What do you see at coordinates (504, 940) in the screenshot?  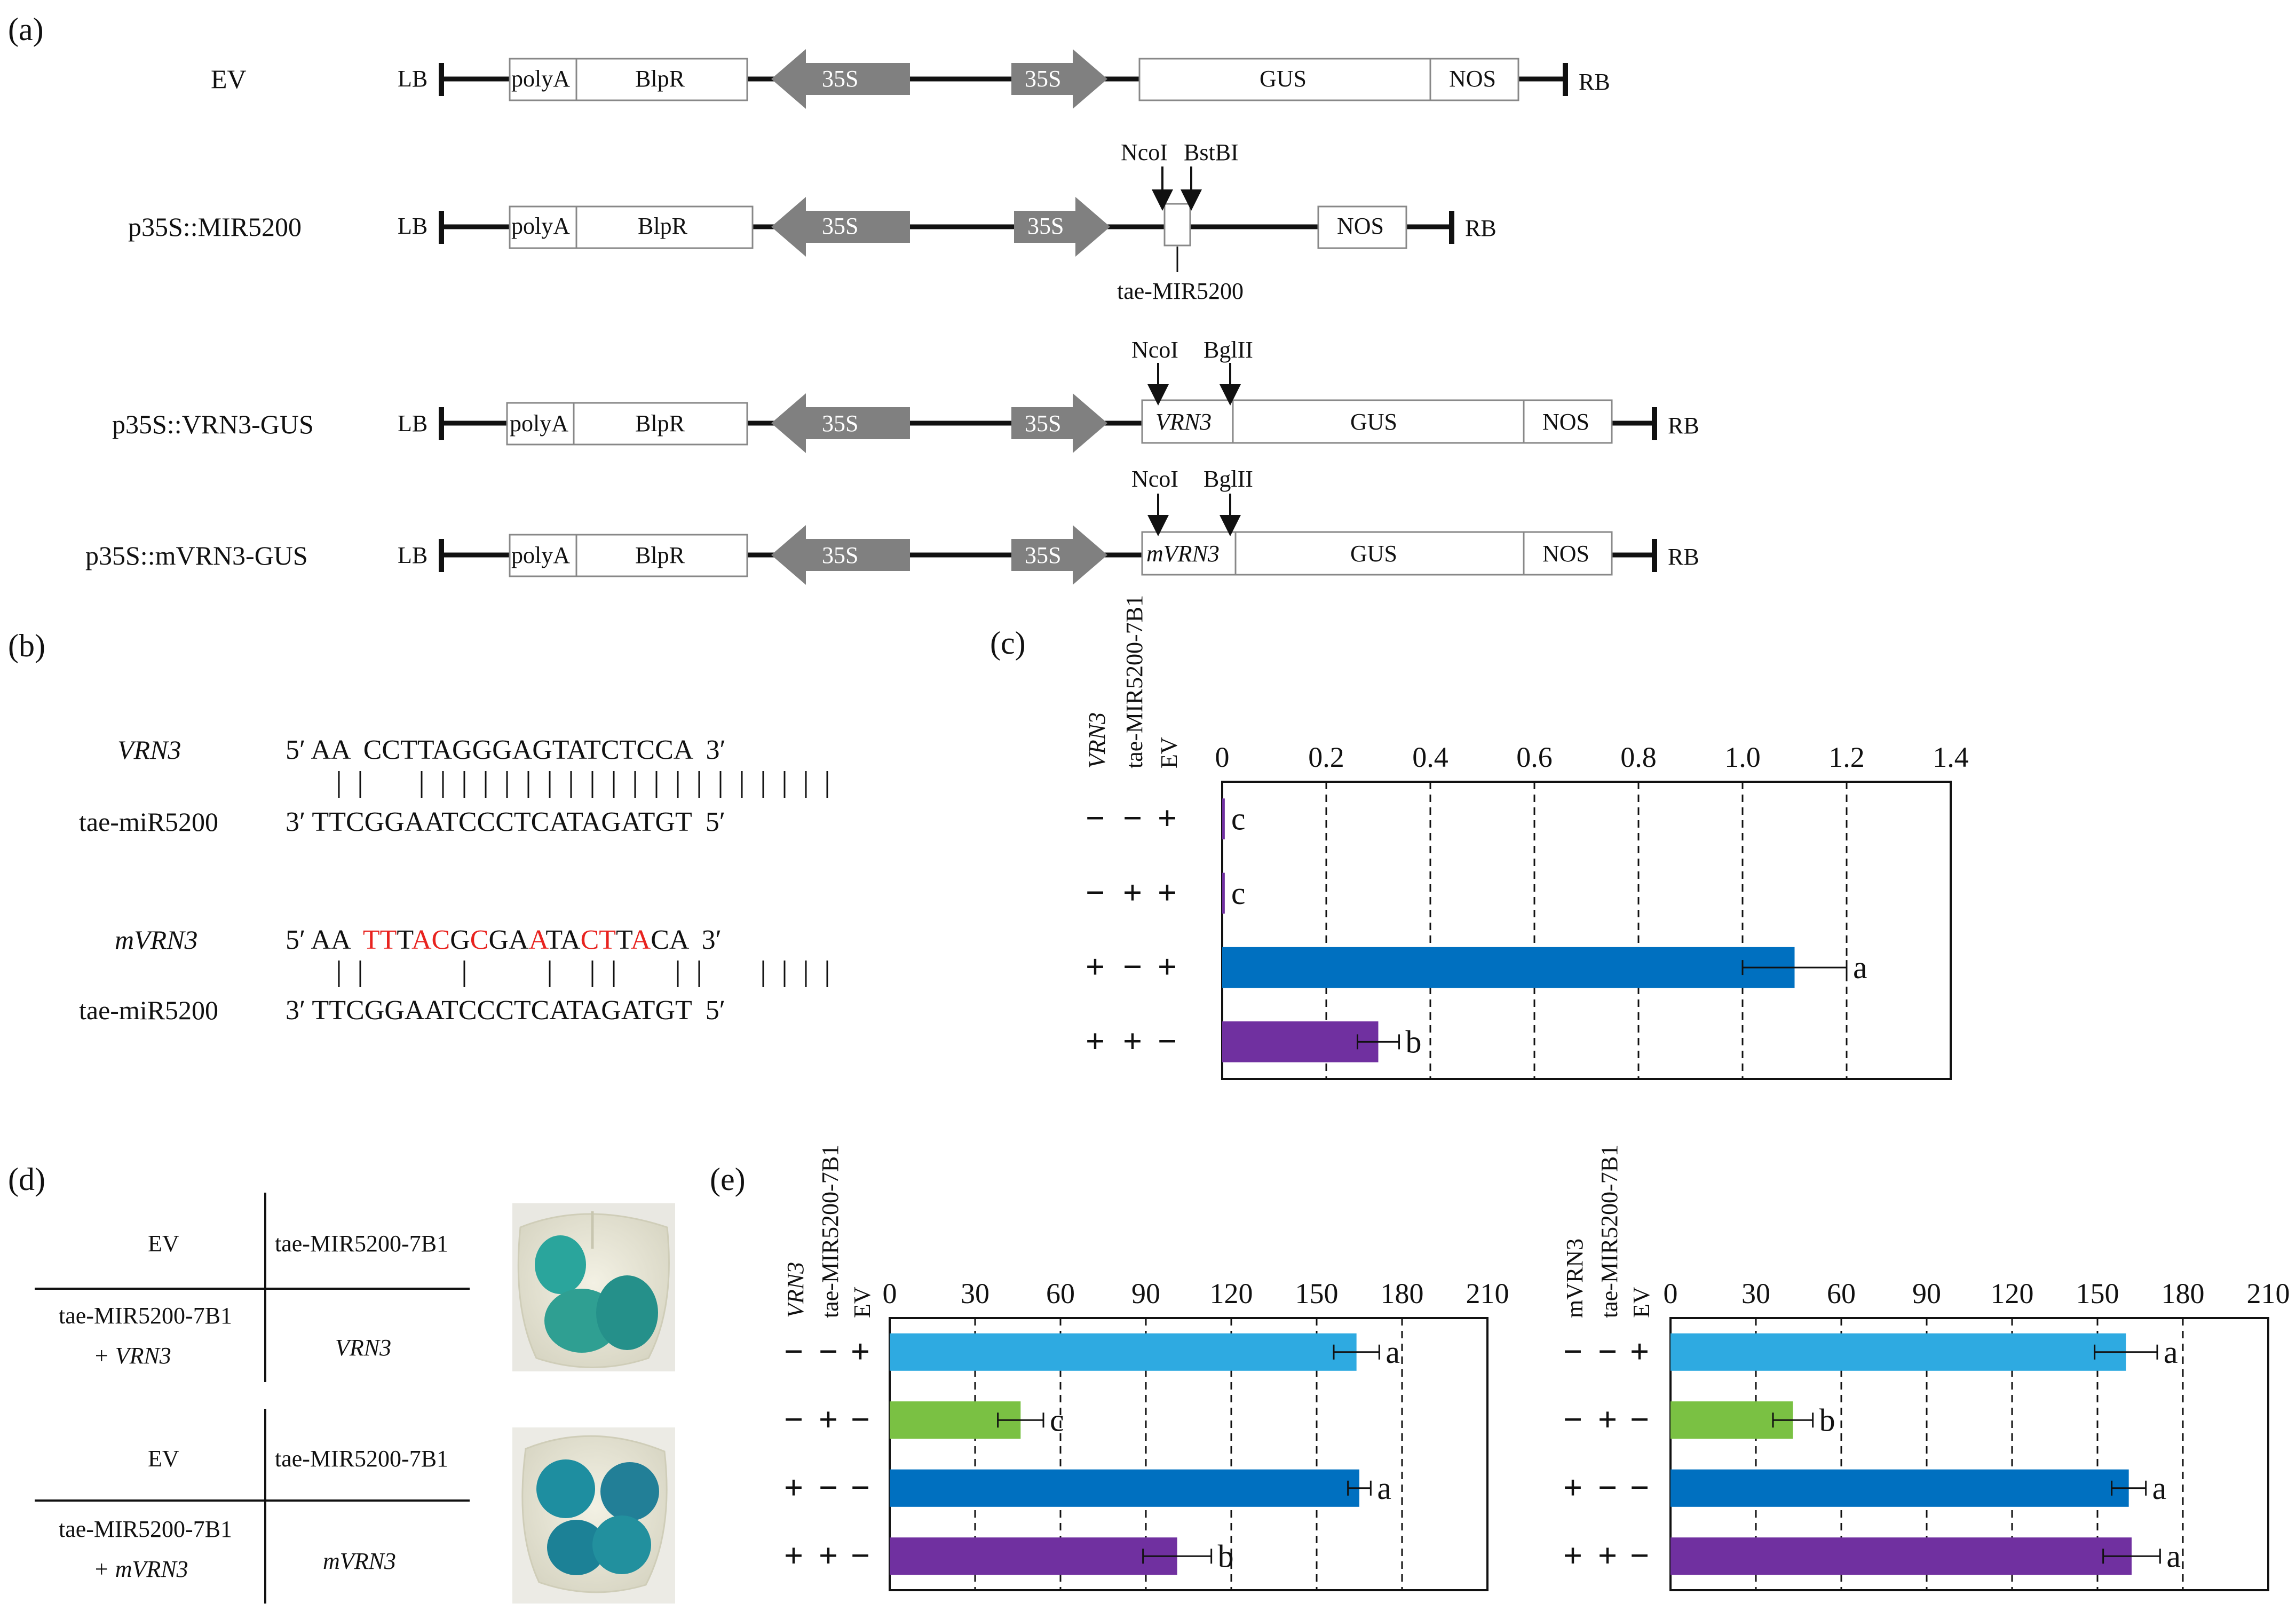 I see `target-sequence-mvrn3: 5′ AA TTTACGCGAATACTTACA 3′` at bounding box center [504, 940].